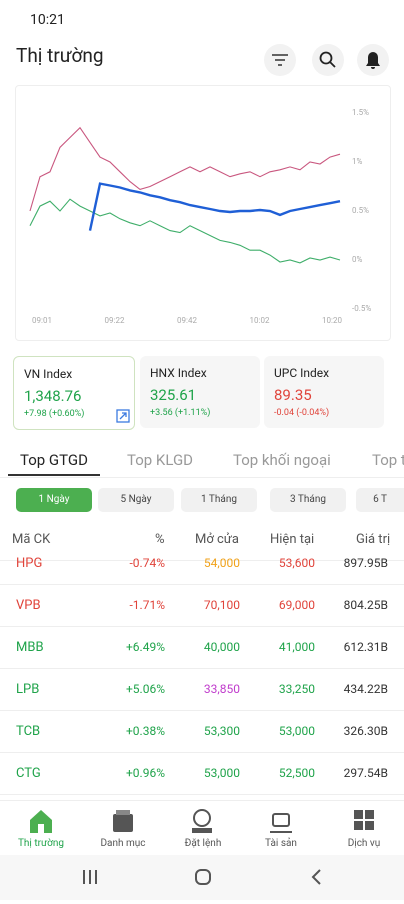  Describe the element at coordinates (221, 605) in the screenshot. I see `table-cell: 70,100` at that location.